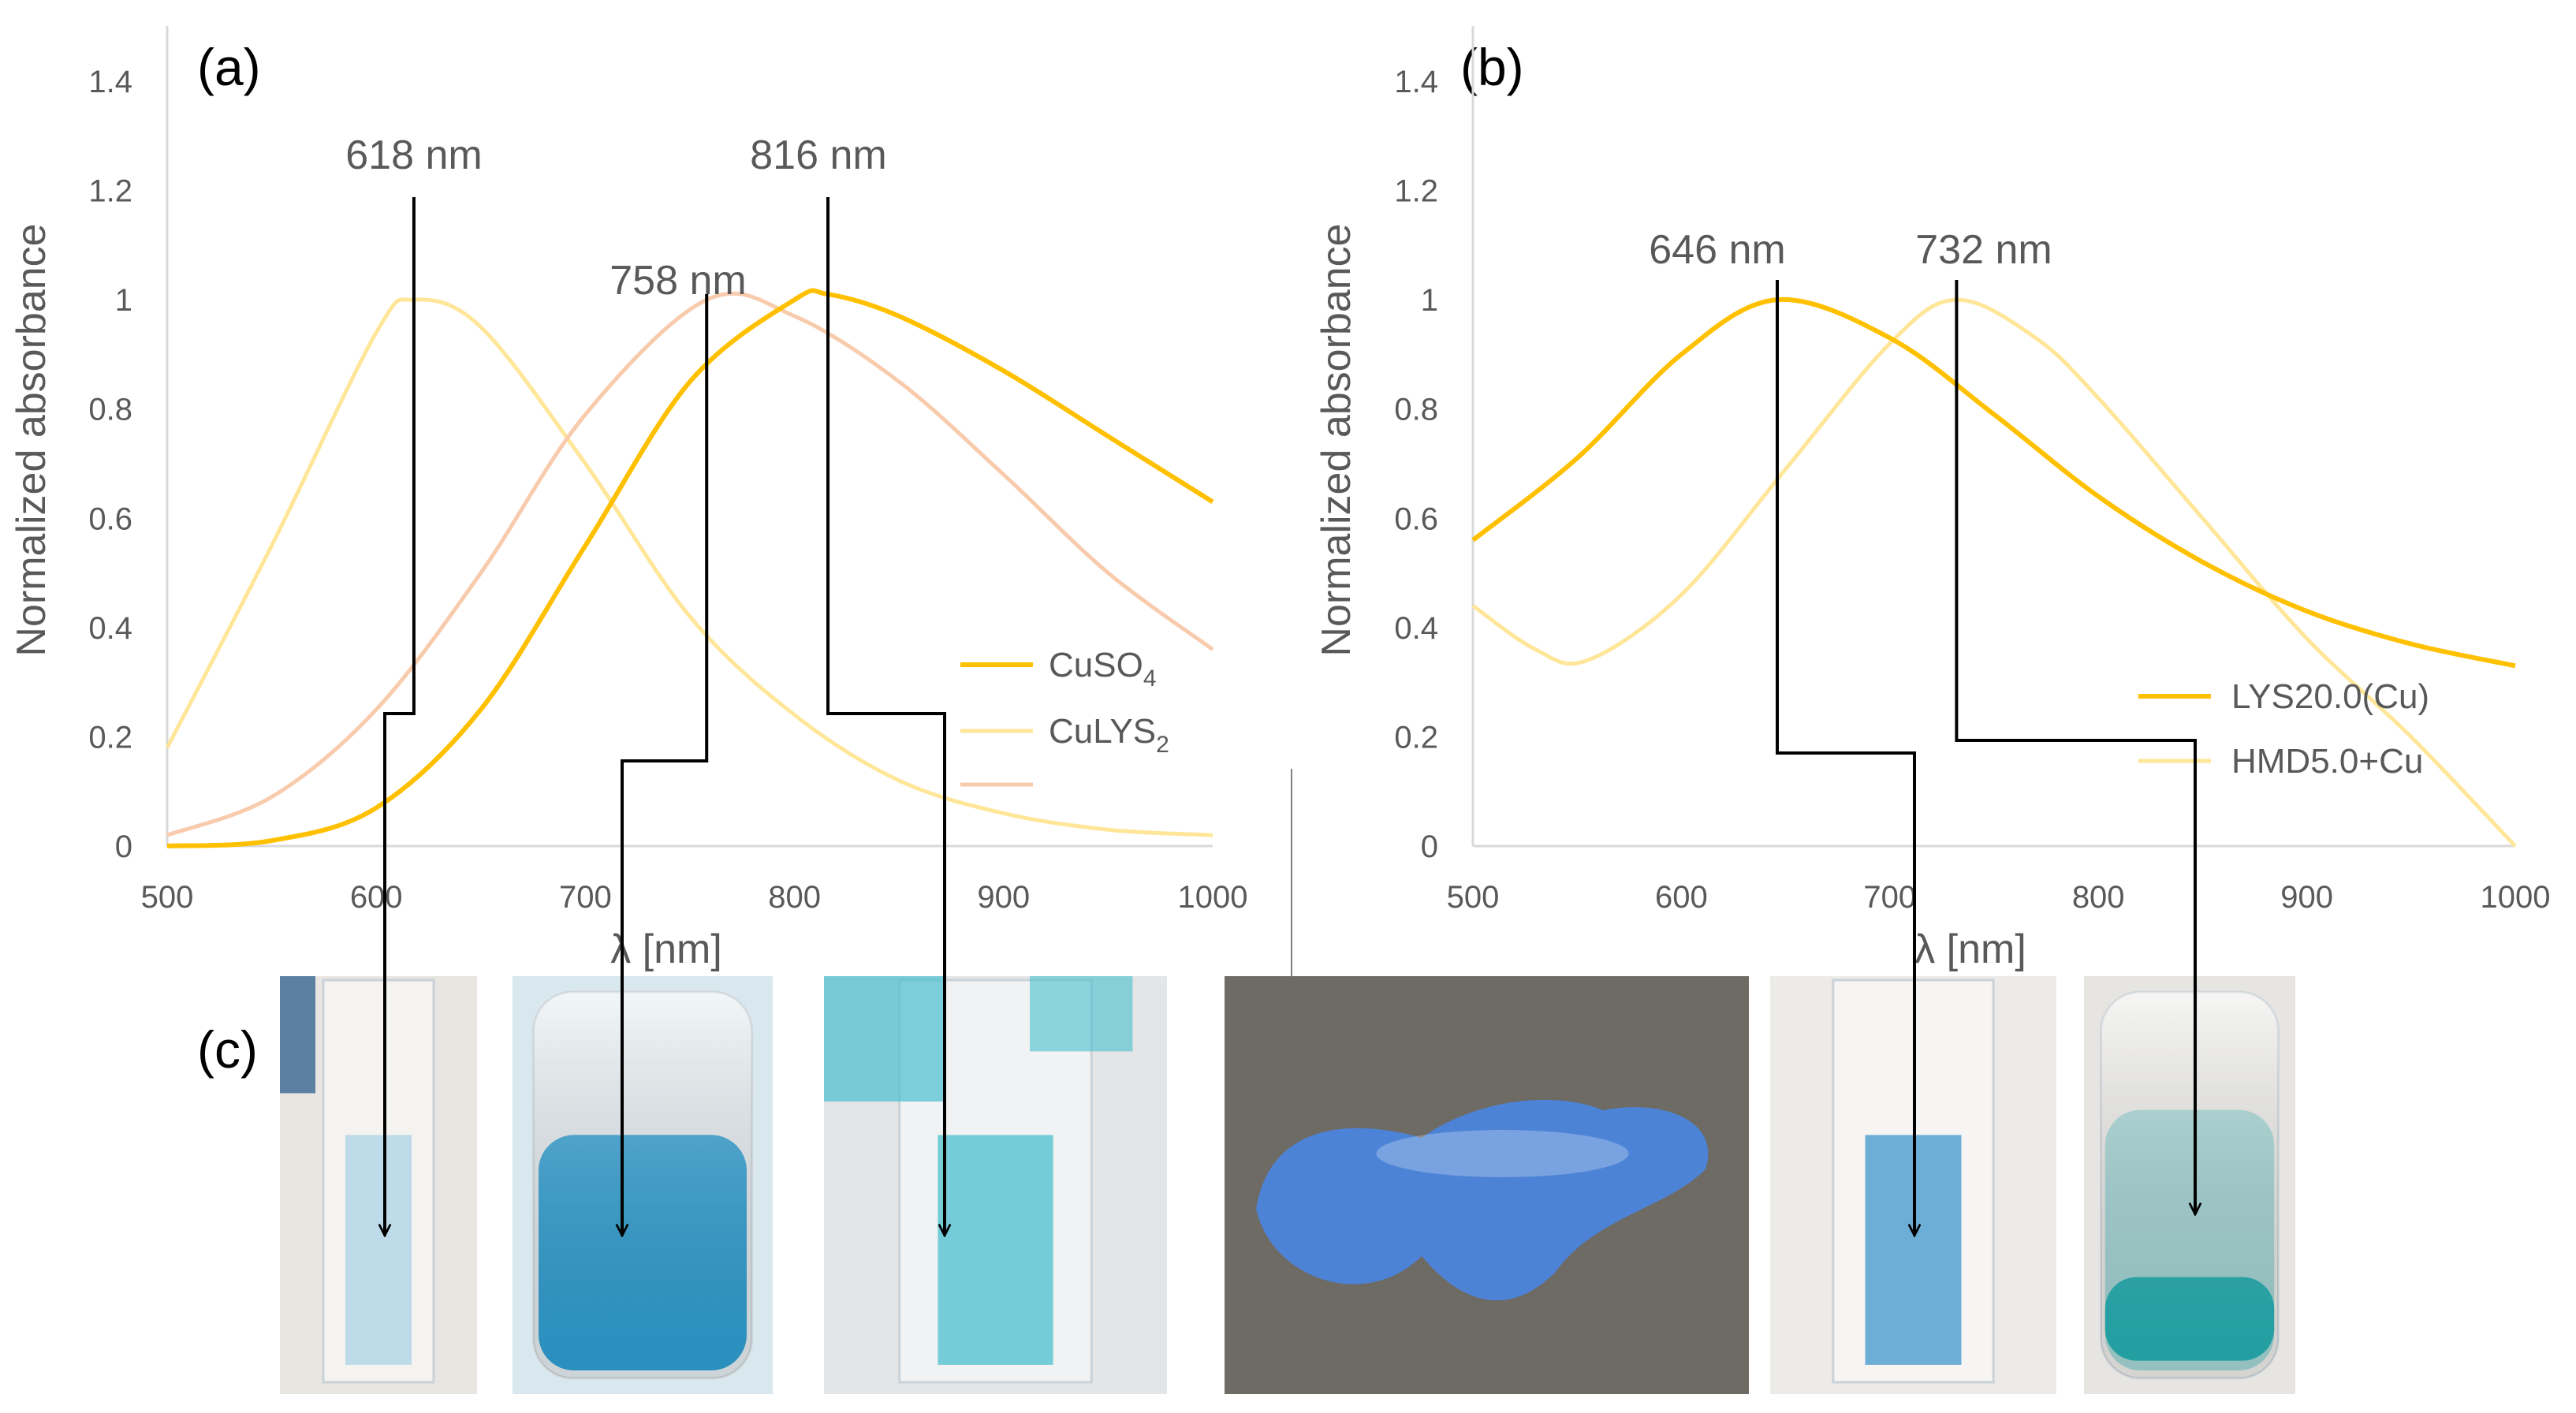  Describe the element at coordinates (678, 281) in the screenshot. I see `peak-label: 758 nm` at that location.